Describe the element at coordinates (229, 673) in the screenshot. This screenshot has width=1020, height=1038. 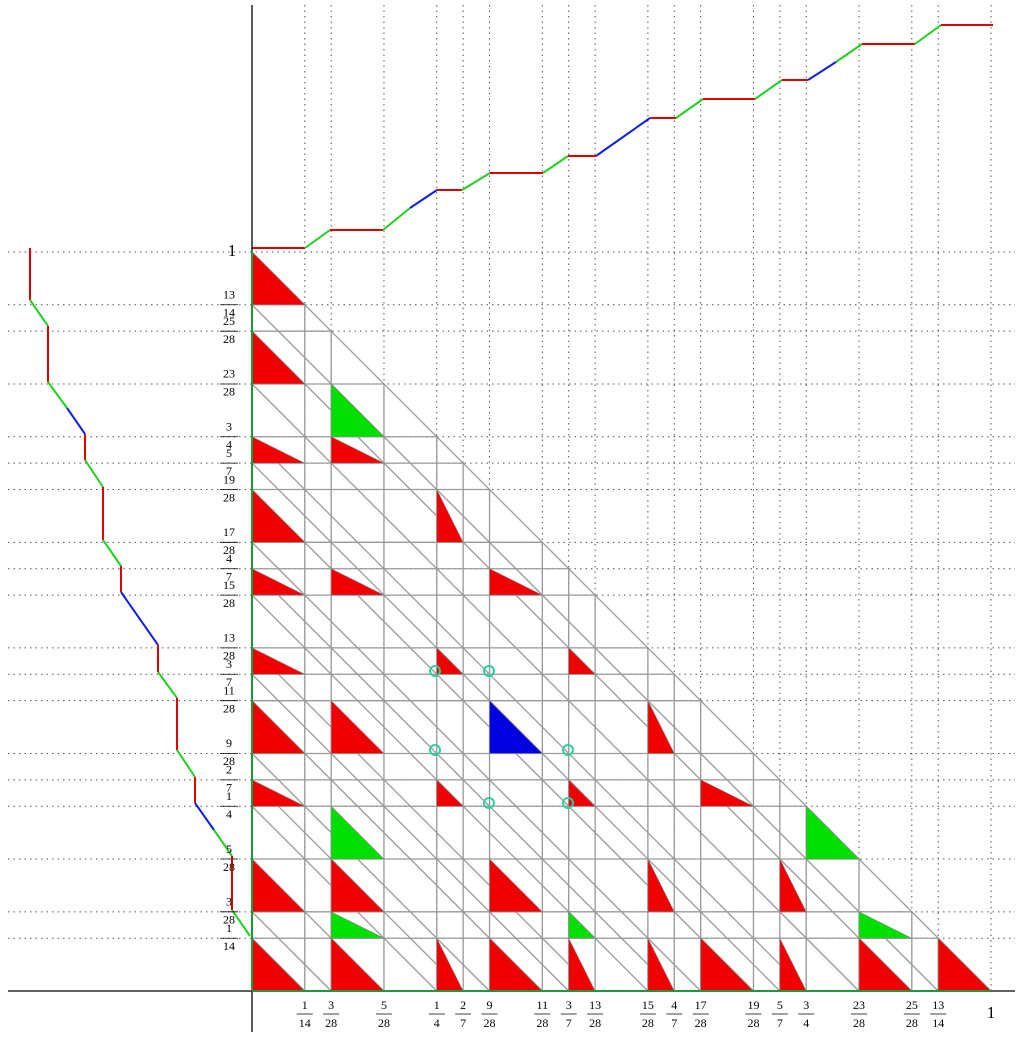
I see `y-tick-label: 37` at that location.